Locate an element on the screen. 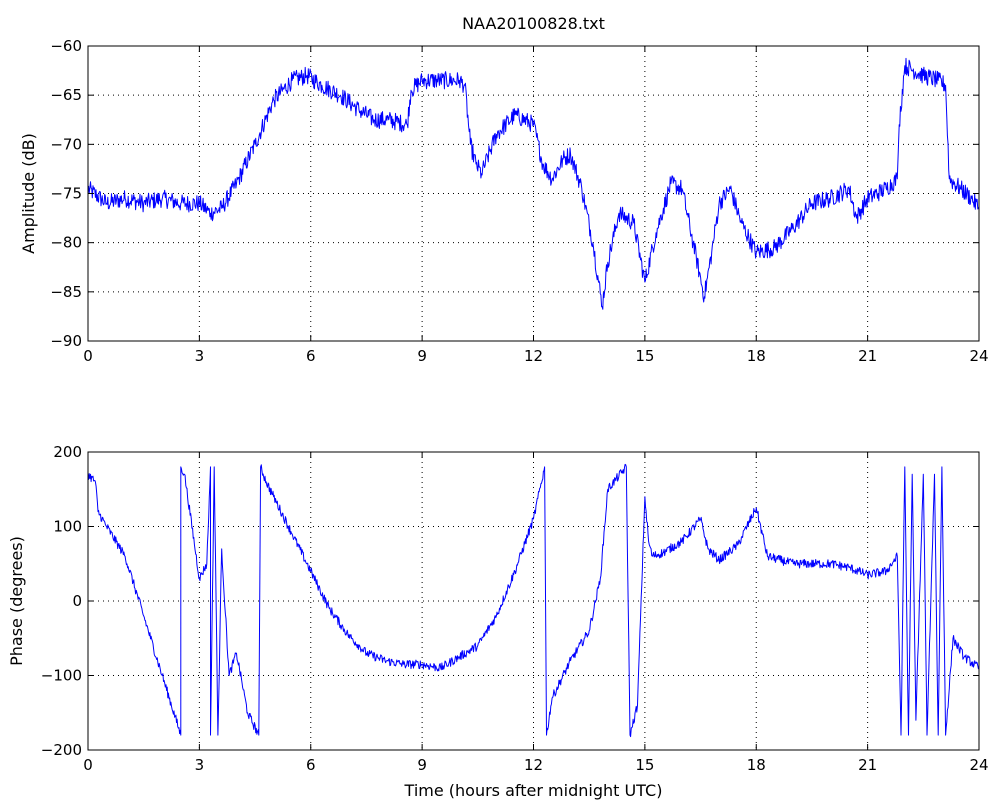 This screenshot has height=806, width=998. amplitude-y-axis-label: Amplitude (dB) is located at coordinates (28, 193).